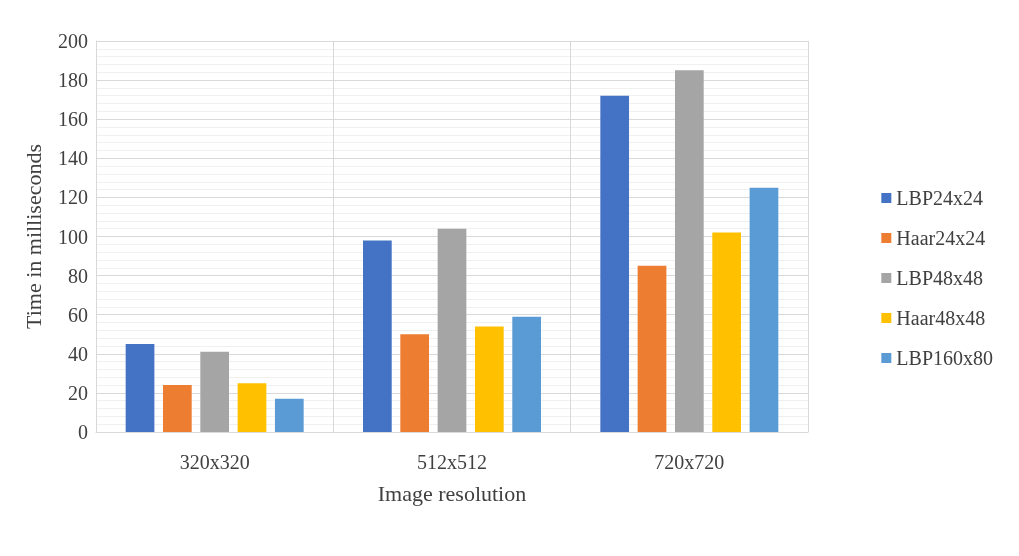 The image size is (1019, 556). Describe the element at coordinates (941, 238) in the screenshot. I see `legend-label: Haar24x24` at that location.